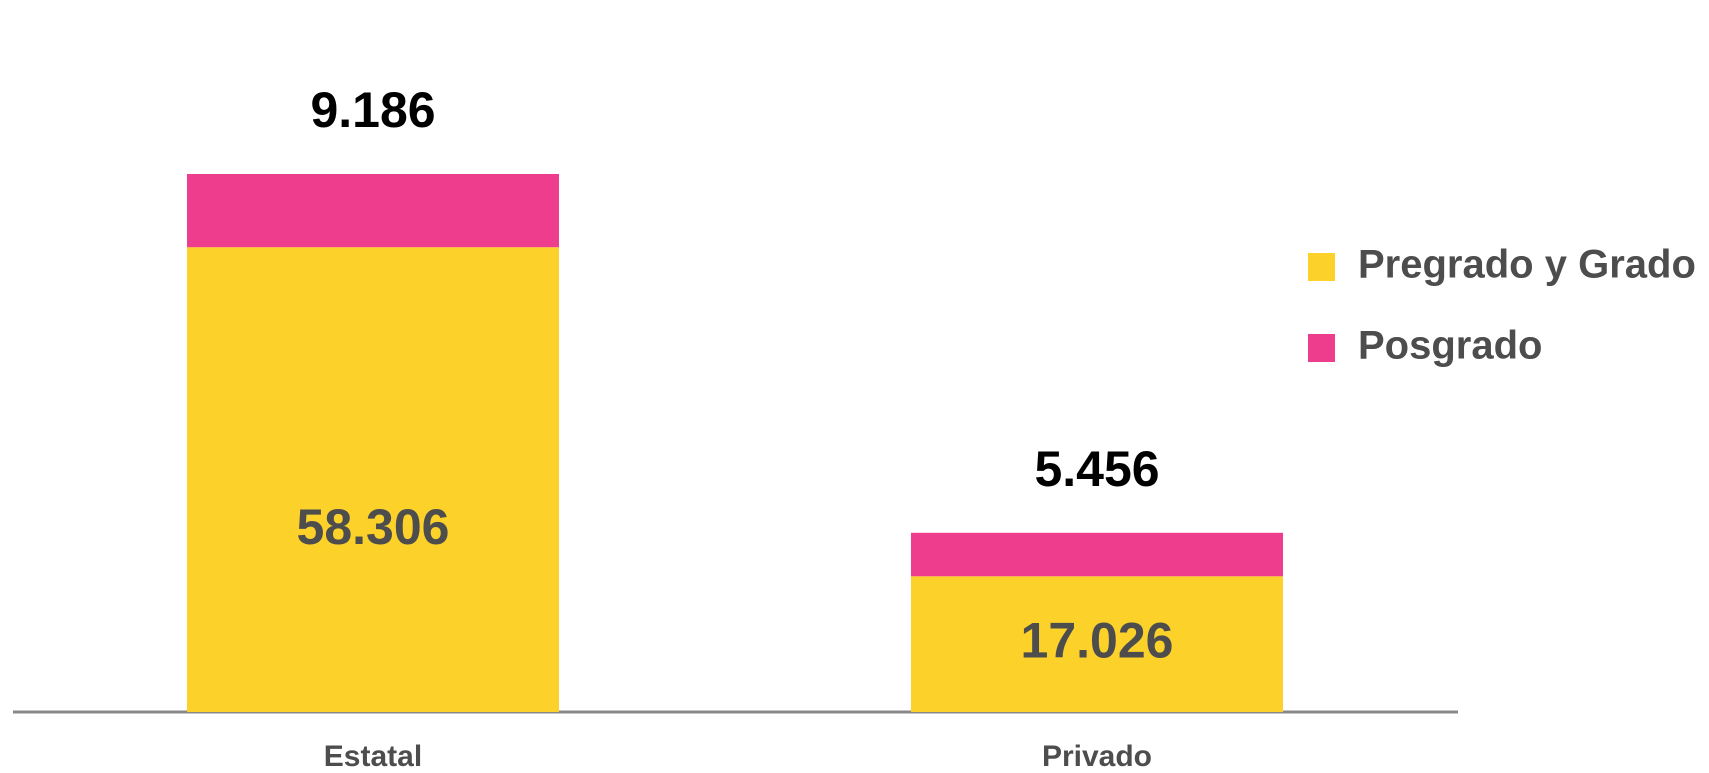 This screenshot has width=1709, height=773. Describe the element at coordinates (372, 110) in the screenshot. I see `total-label: 9.186` at that location.